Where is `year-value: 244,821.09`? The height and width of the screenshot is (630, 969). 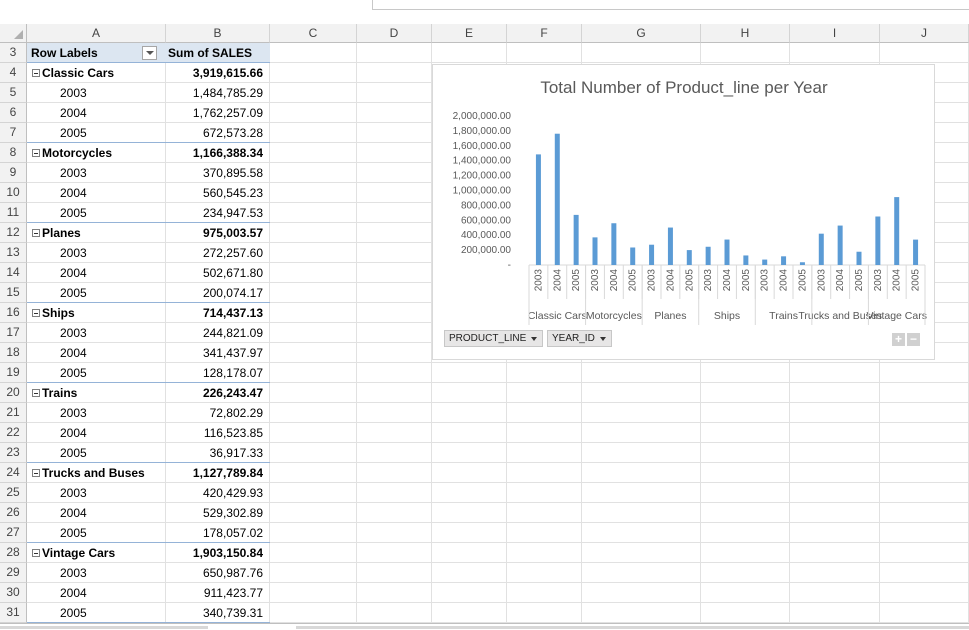
year-value: 244,821.09 is located at coordinates (232, 333).